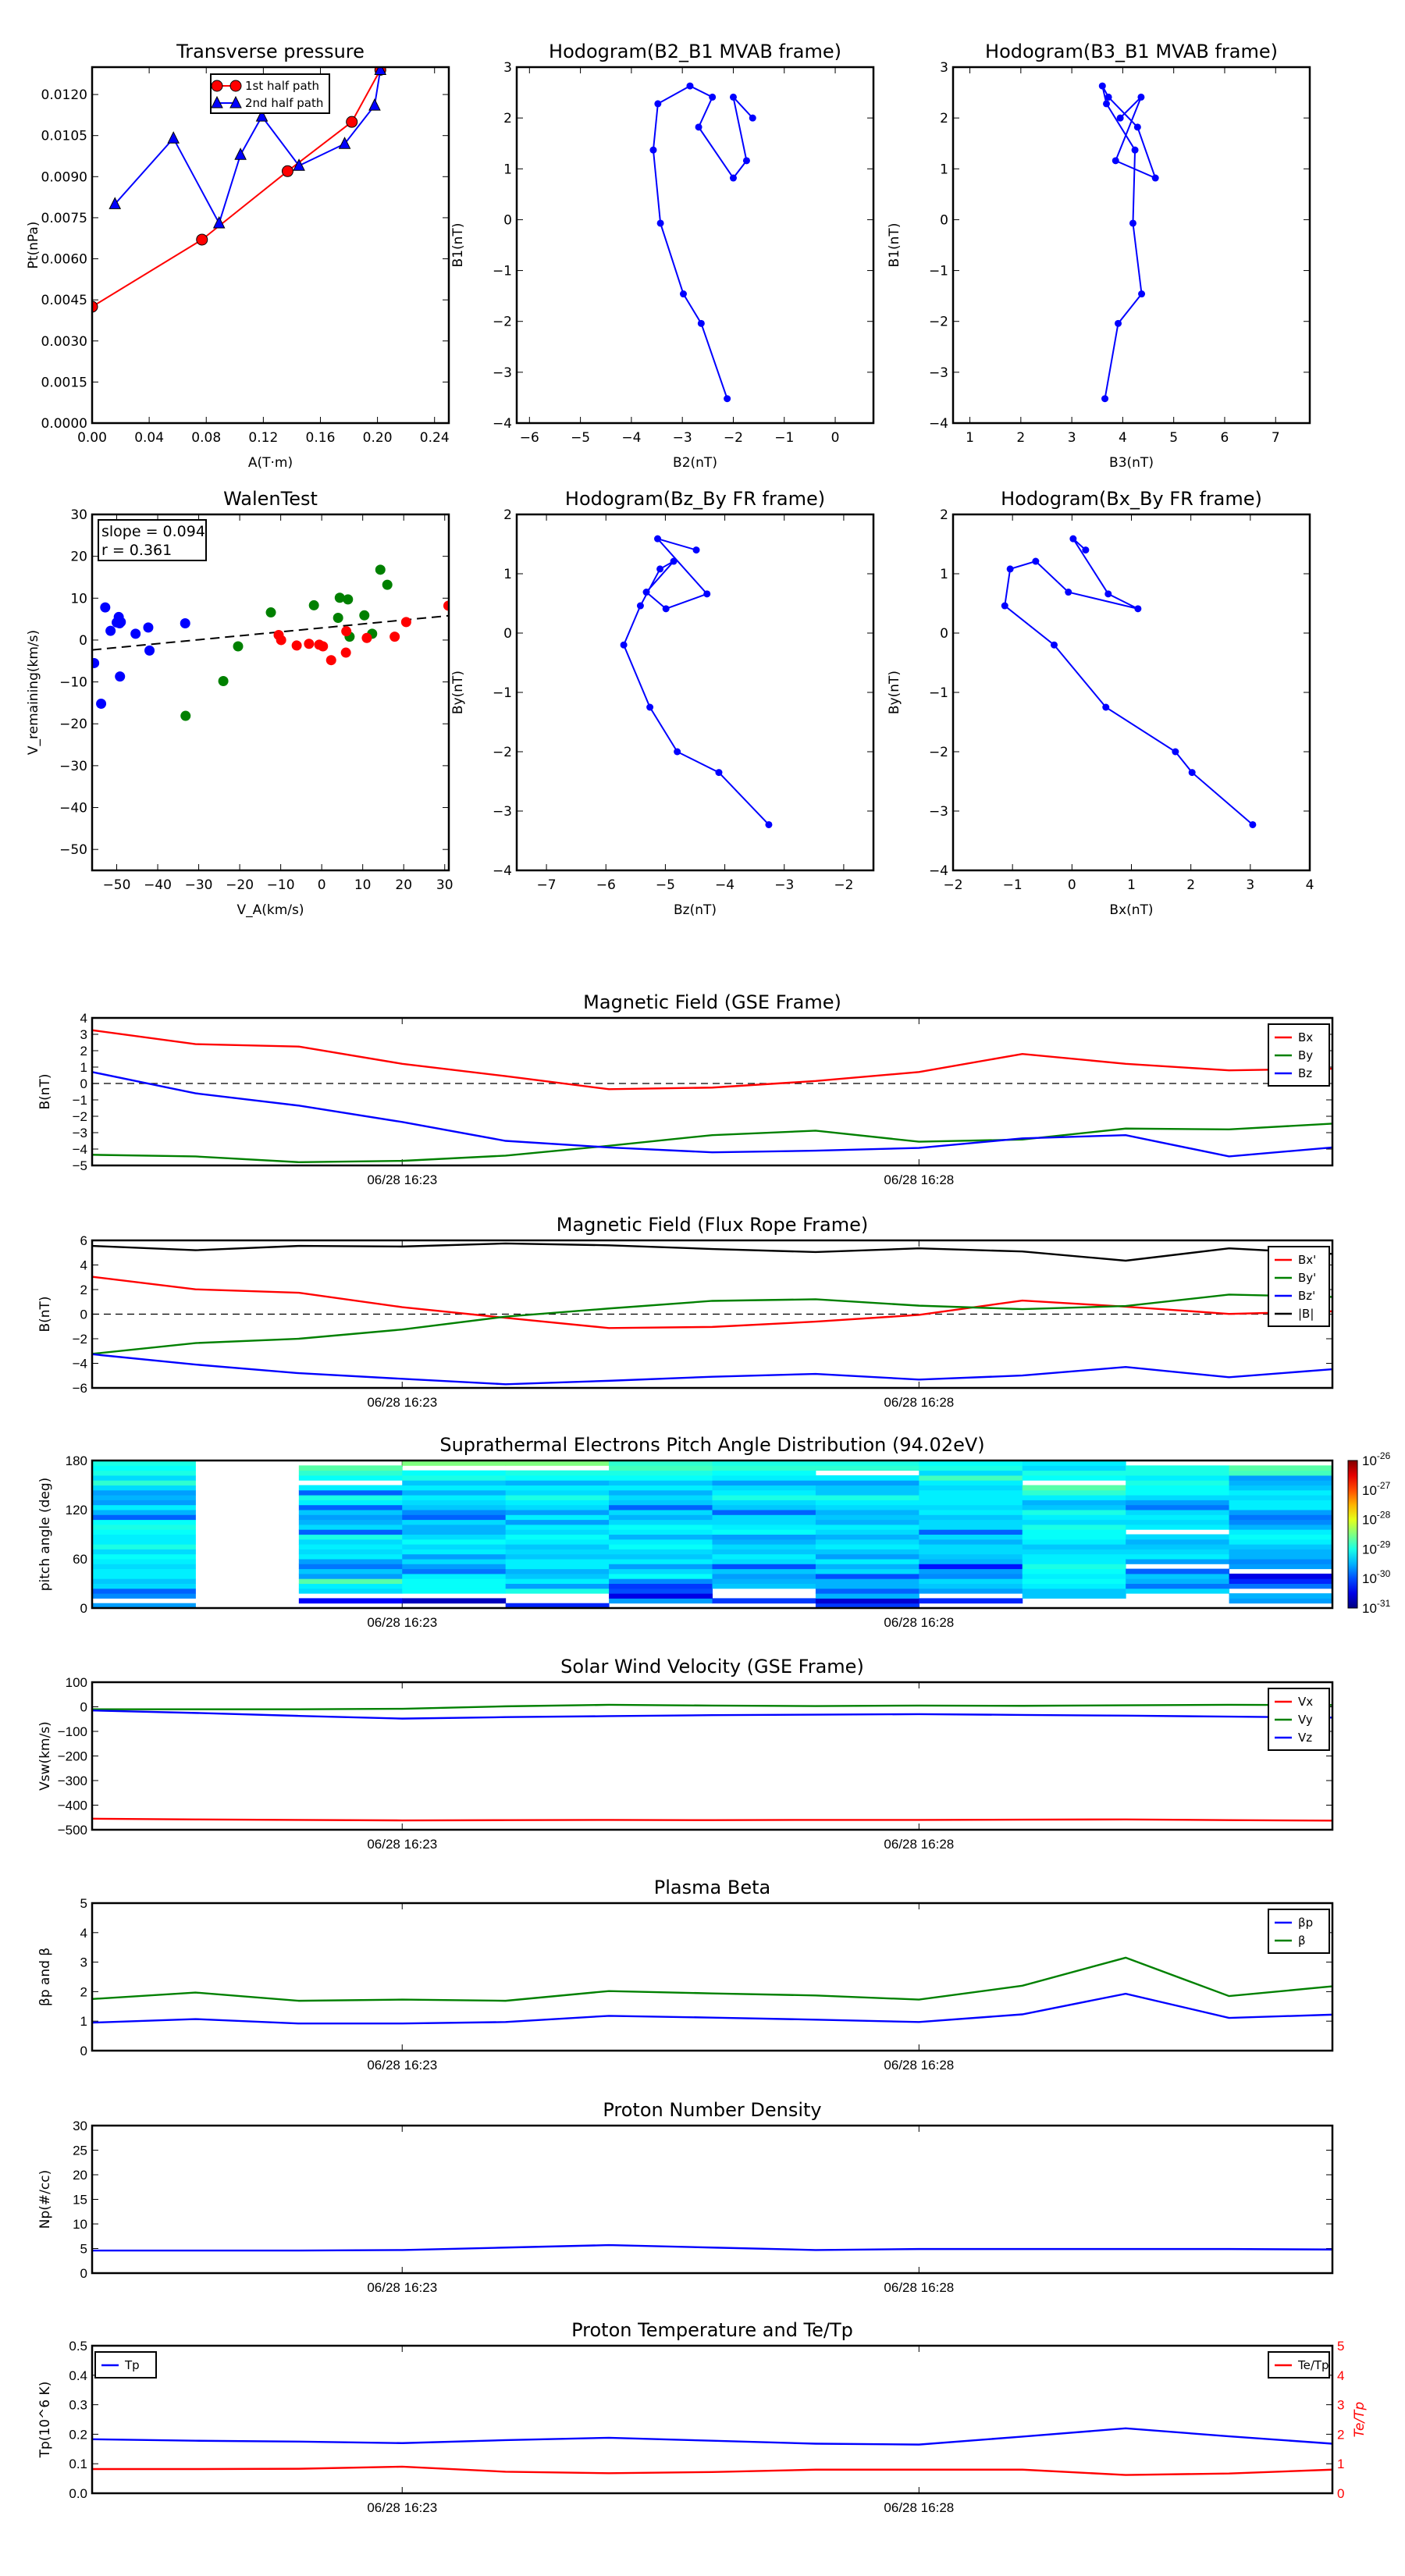 The width and height of the screenshot is (1405, 2576). I want to click on y-tick-label: 30, so click(78, 515).